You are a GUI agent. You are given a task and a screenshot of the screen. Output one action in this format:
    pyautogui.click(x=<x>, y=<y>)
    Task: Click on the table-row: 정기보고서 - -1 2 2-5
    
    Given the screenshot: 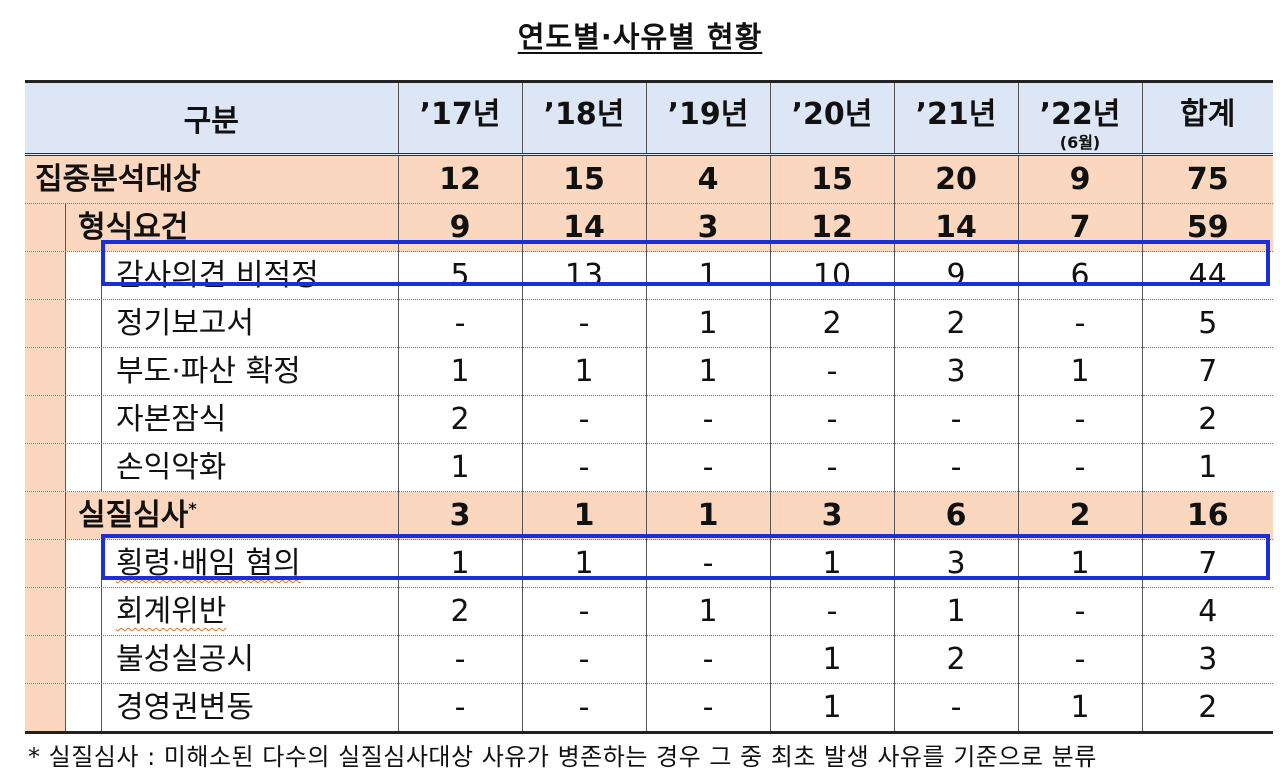 What is the action you would take?
    pyautogui.click(x=649, y=323)
    